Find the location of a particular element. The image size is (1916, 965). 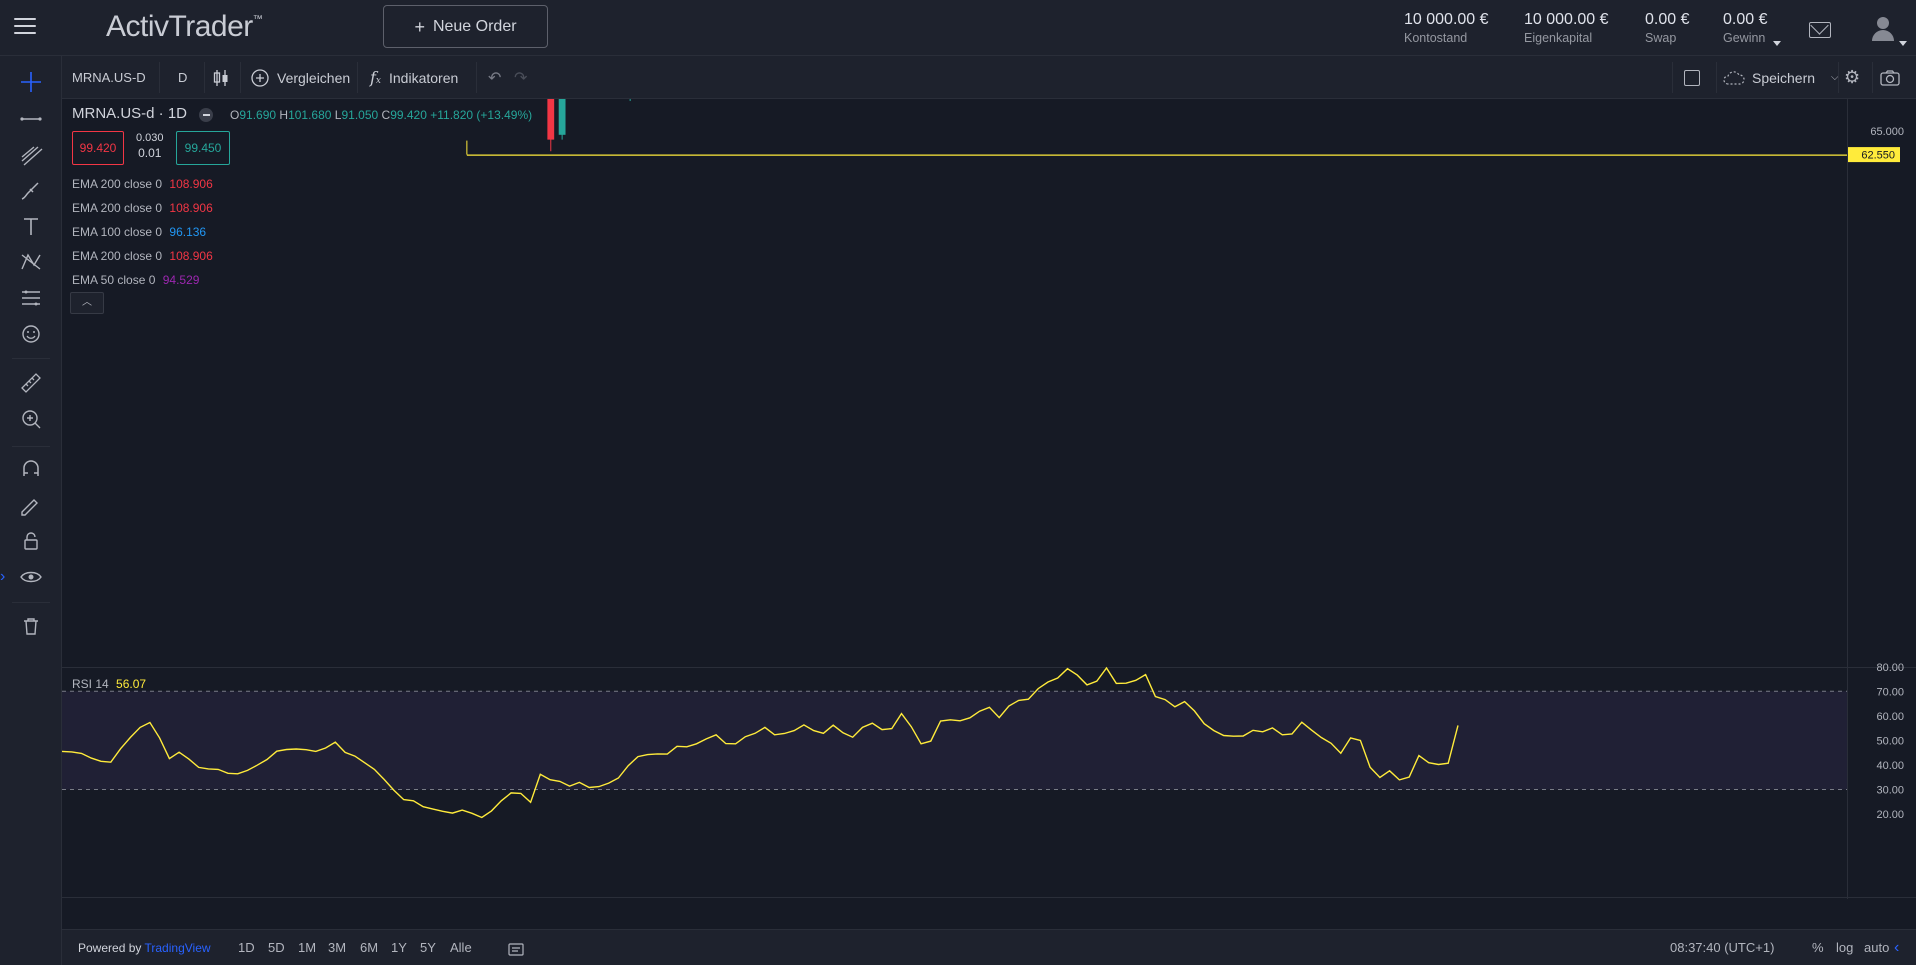

drawing-toolbar: › is located at coordinates (31, 510).